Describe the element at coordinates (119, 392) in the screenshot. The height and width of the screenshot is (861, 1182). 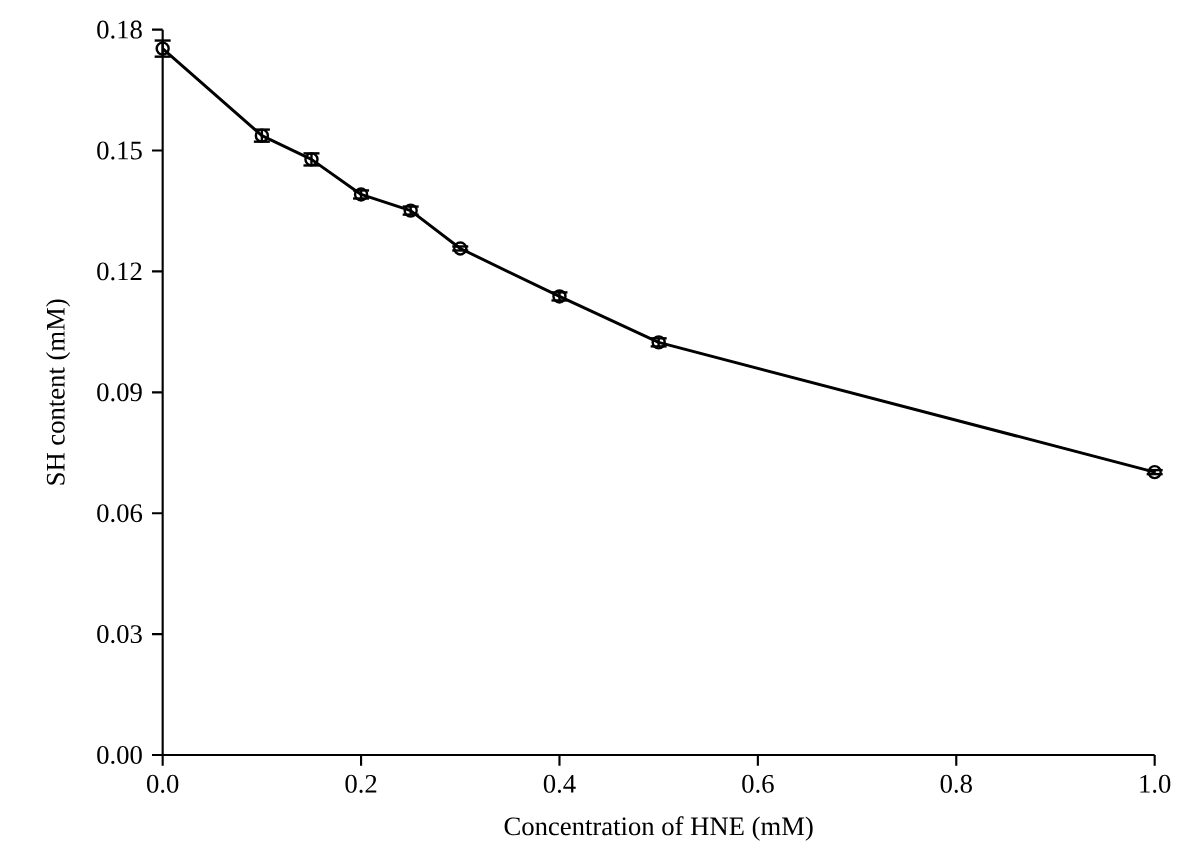
I see `y-tick-label: 0.09` at that location.